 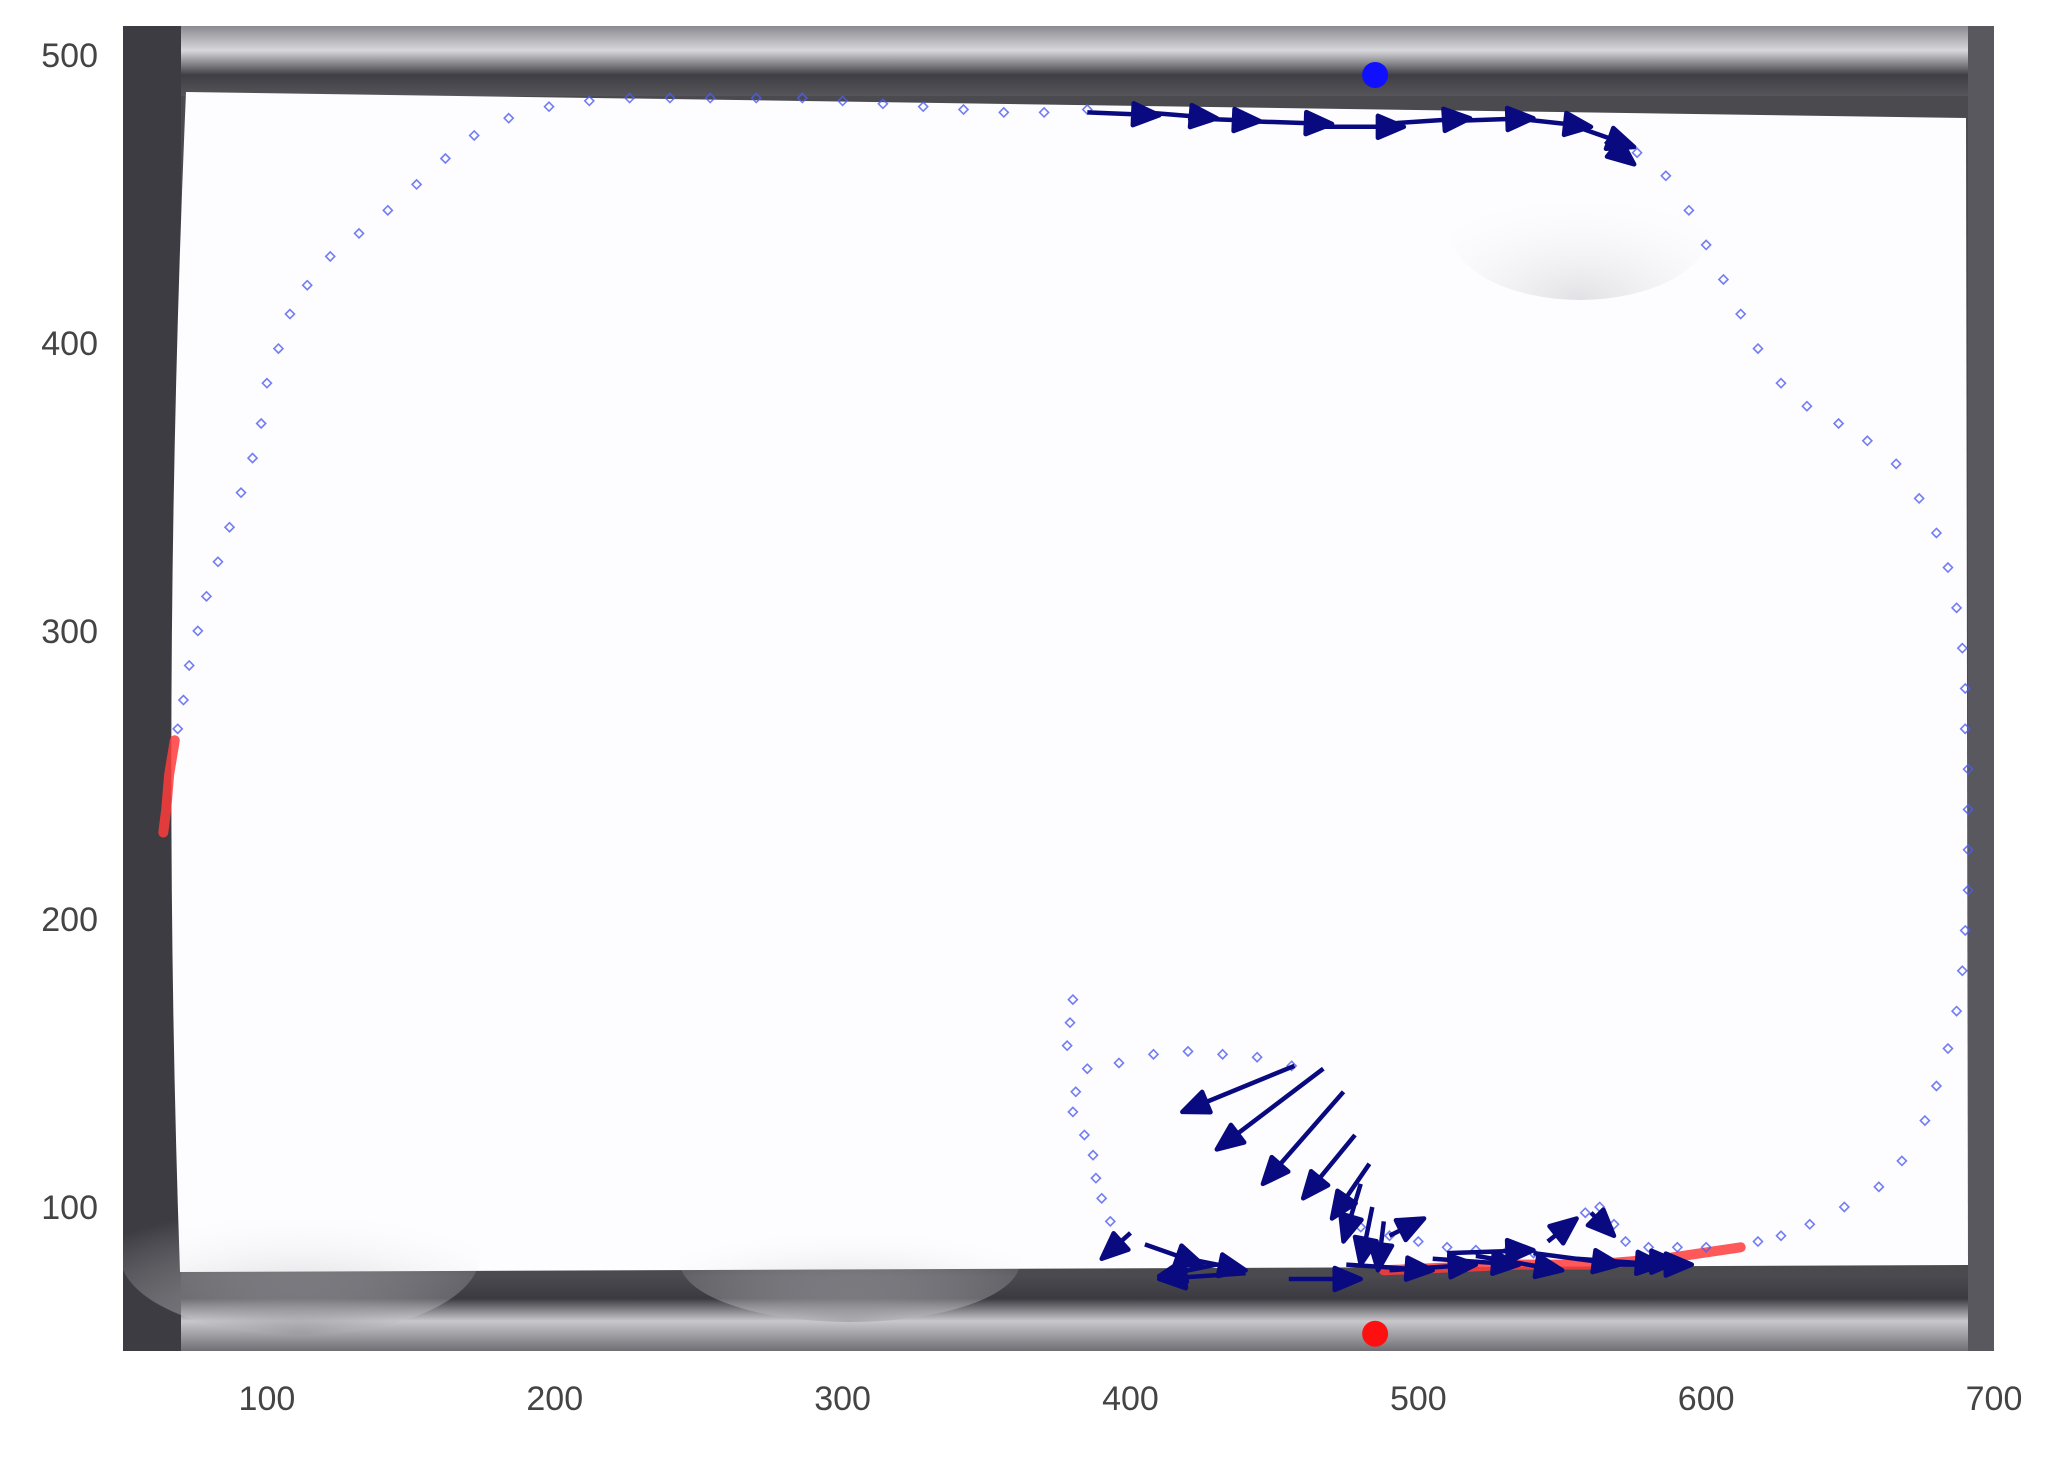 I want to click on red-goal-marker, so click(x=1375, y=1333).